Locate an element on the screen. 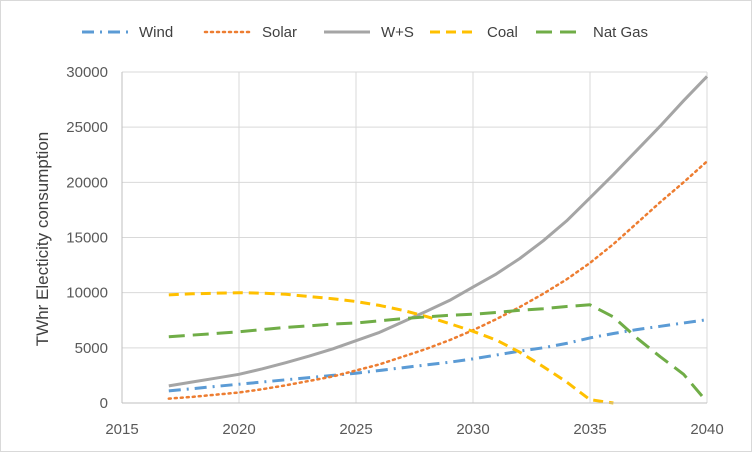 Image resolution: width=752 pixels, height=452 pixels. y-tick-label: 10000 is located at coordinates (87, 293).